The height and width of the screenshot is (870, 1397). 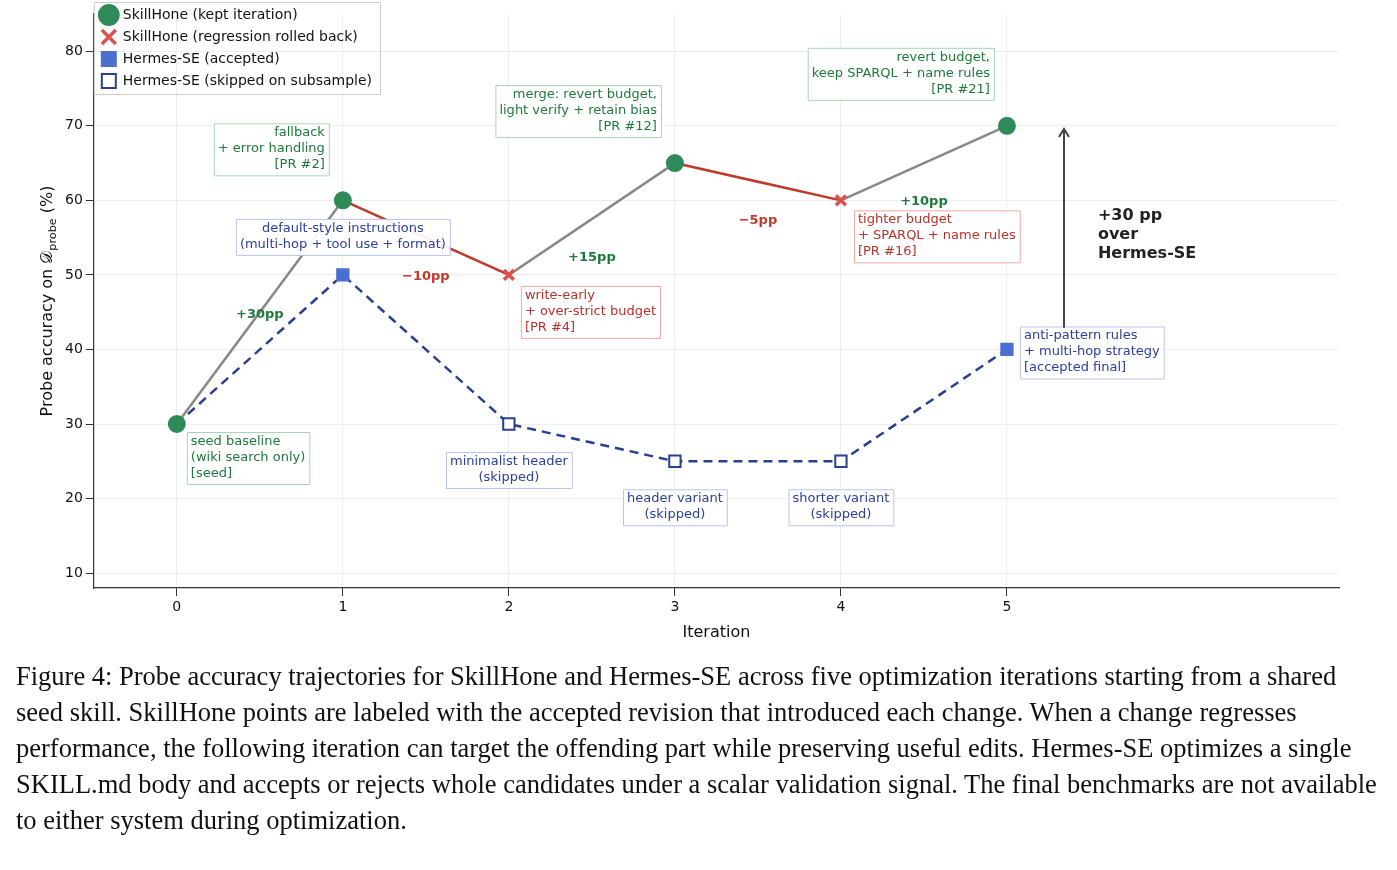 I want to click on annotation: minimalist header (skipped), so click(x=509, y=468).